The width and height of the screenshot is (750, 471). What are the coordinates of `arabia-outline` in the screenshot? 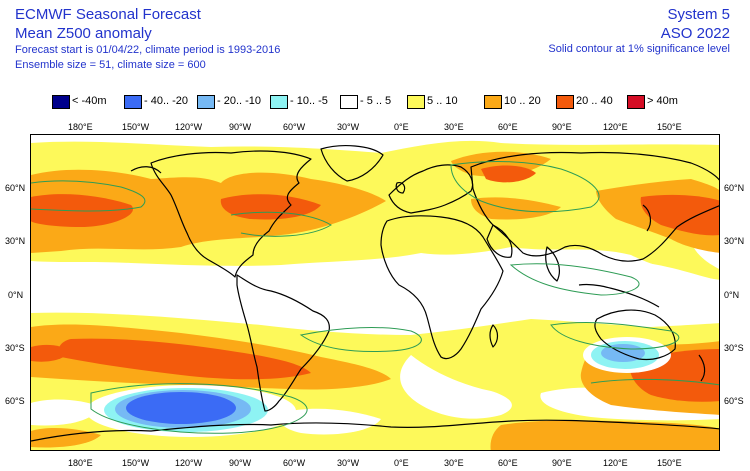 It's located at (499, 241).